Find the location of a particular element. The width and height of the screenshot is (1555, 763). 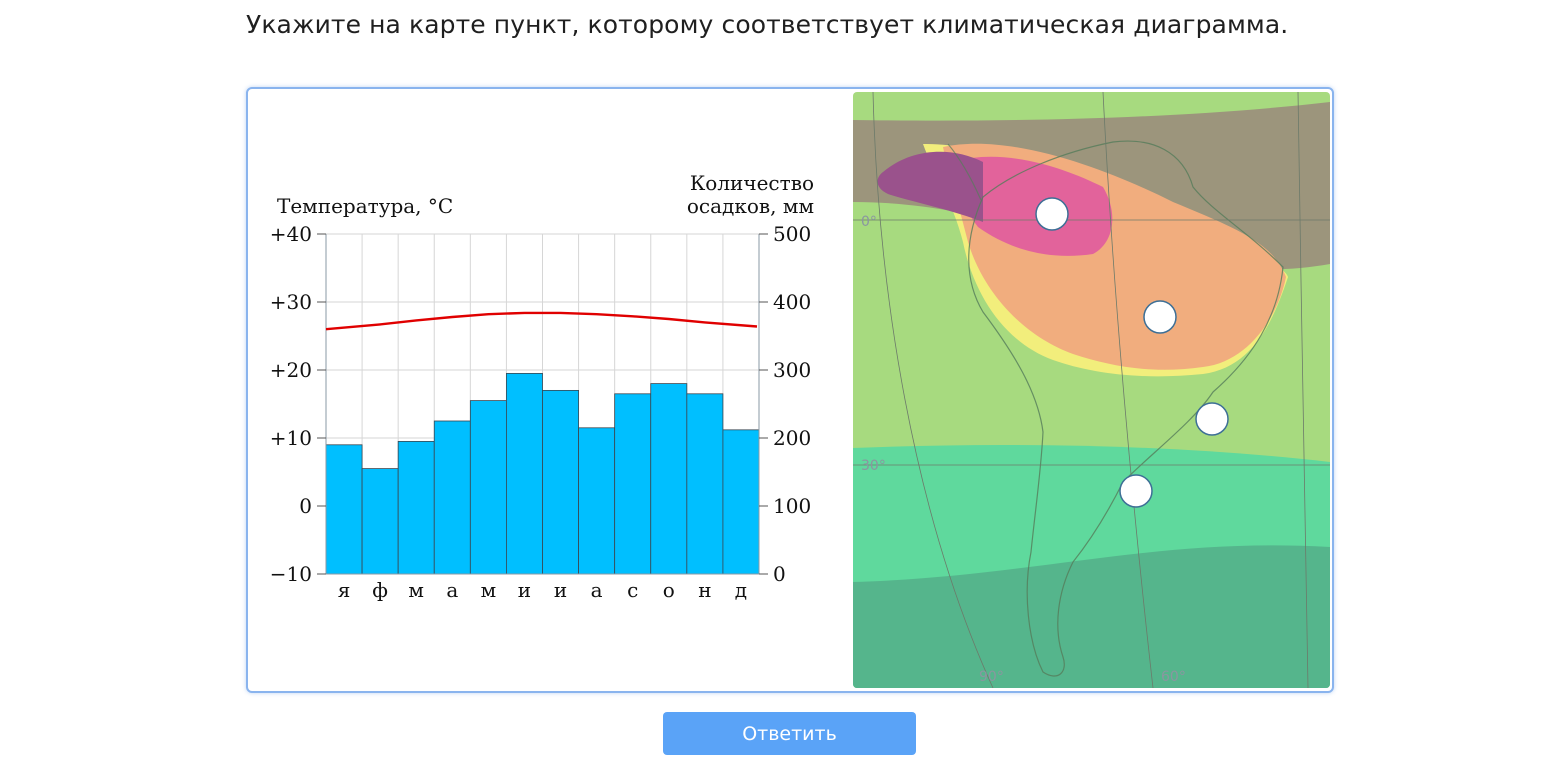

left-tick-label: 0 is located at coordinates (305, 506).